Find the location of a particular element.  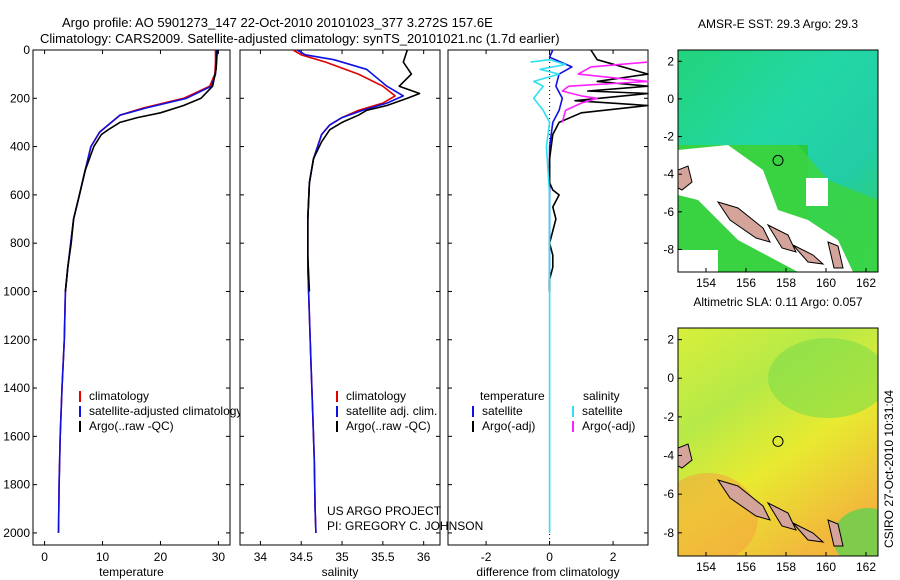

x-tick-label: 20 is located at coordinates (161, 557).